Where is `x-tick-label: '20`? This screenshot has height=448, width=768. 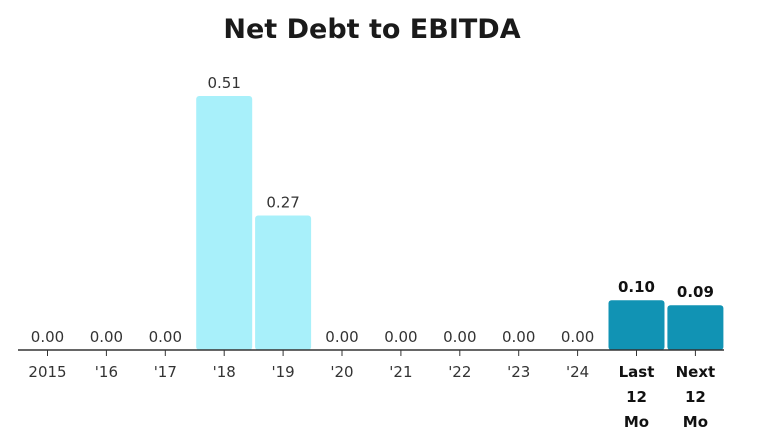 x-tick-label: '20 is located at coordinates (341, 372).